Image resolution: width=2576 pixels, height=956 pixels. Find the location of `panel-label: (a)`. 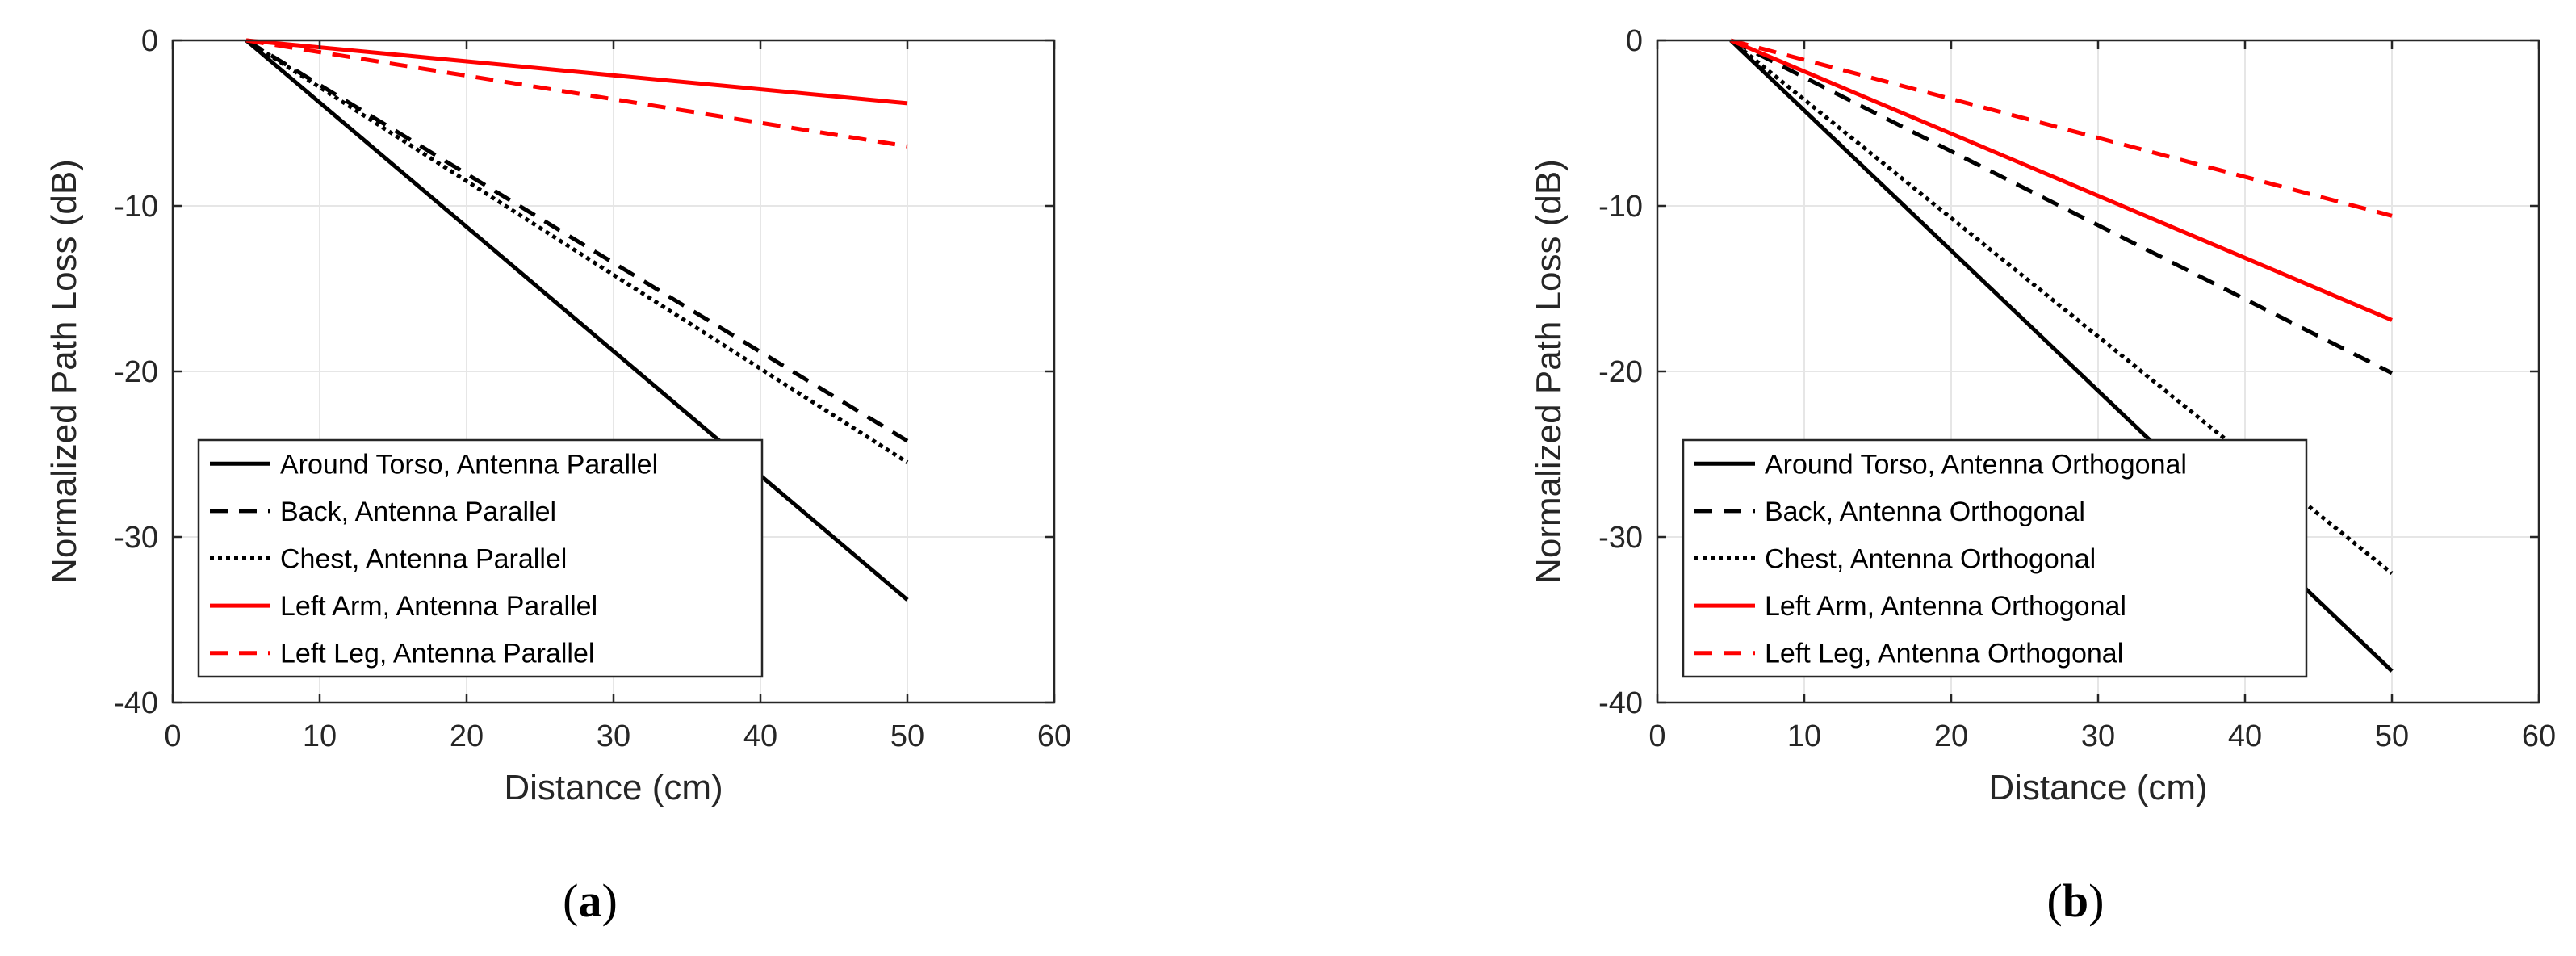

panel-label: (a) is located at coordinates (590, 900).